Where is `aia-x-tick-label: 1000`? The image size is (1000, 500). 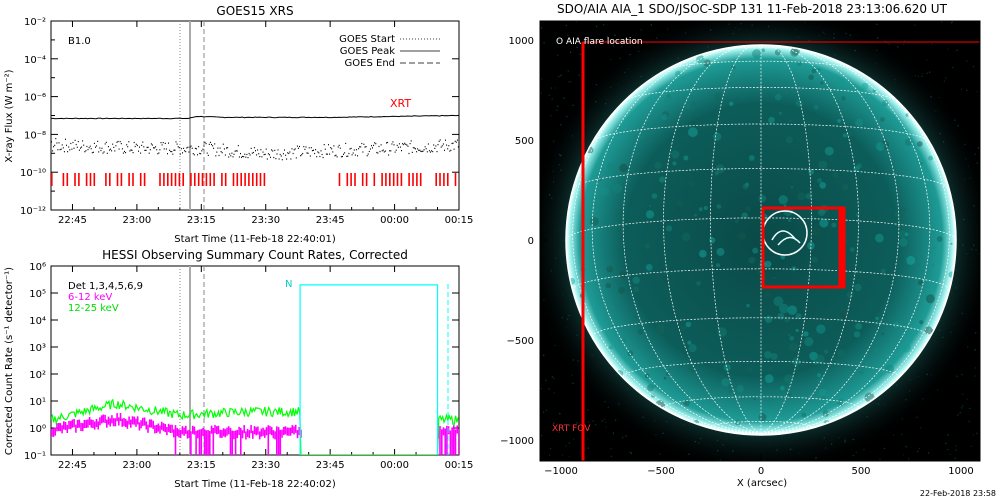 aia-x-tick-label: 1000 is located at coordinates (960, 471).